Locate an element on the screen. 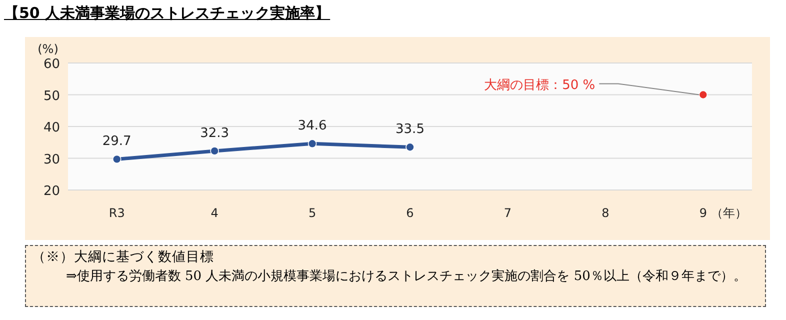  x-tick-label: 4 is located at coordinates (214, 213).